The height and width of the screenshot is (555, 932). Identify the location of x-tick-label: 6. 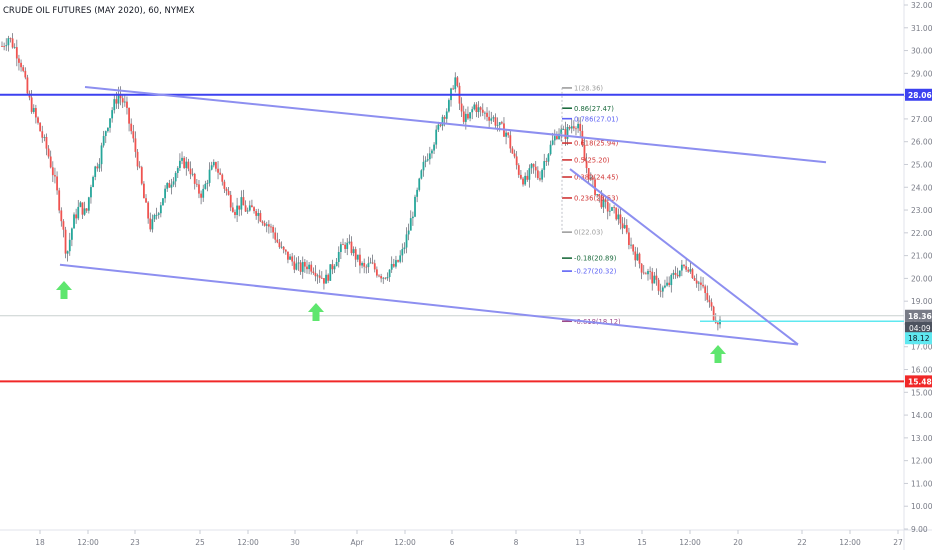
(452, 542).